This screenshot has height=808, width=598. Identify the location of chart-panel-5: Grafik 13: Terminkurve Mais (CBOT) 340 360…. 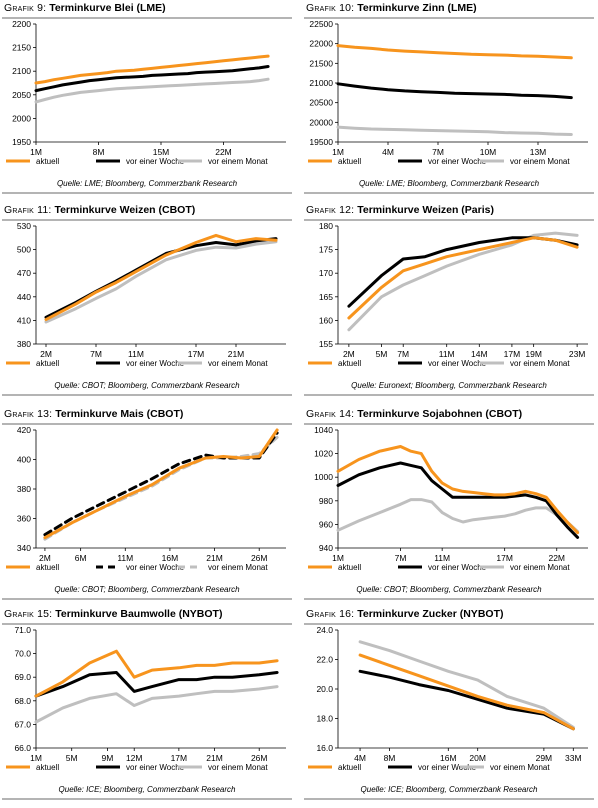
(147, 508).